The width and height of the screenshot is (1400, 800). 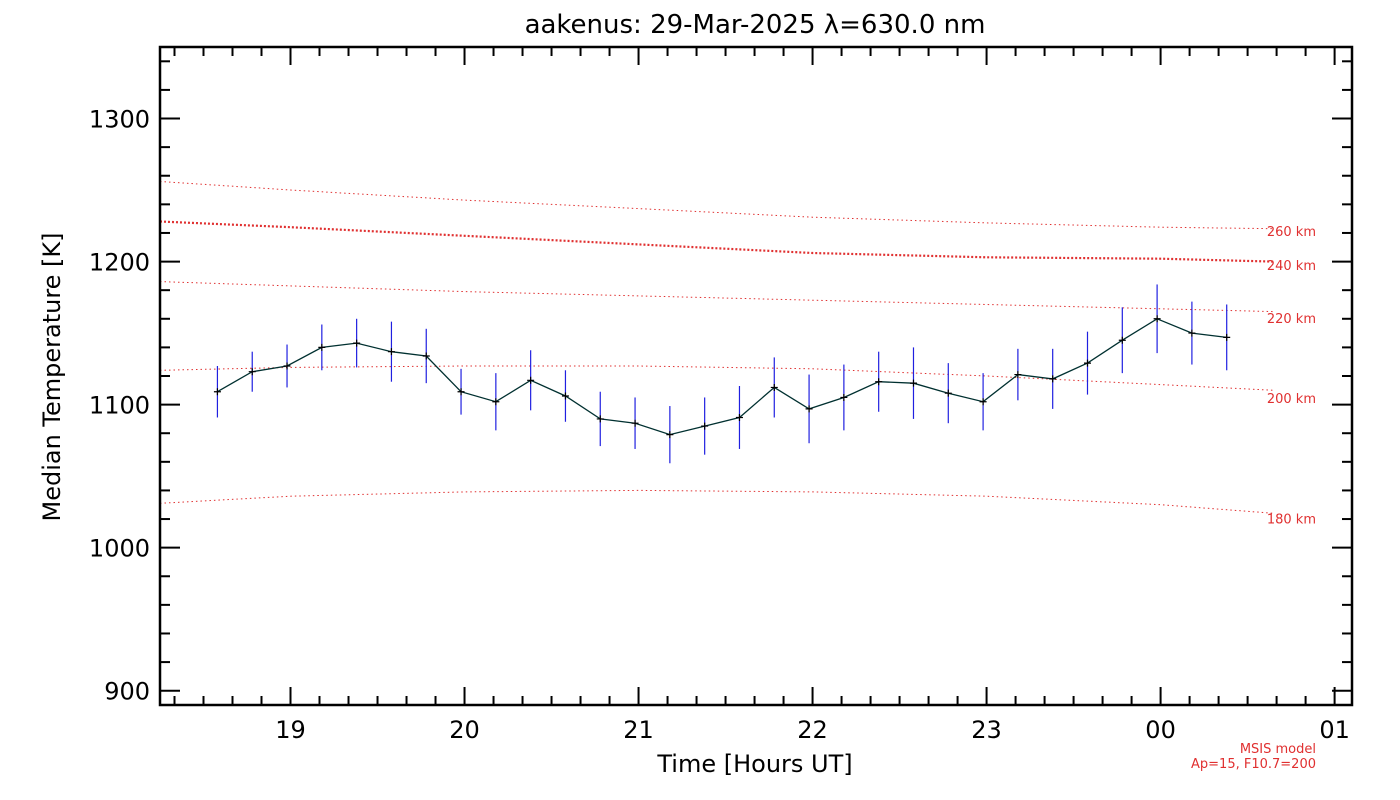 I want to click on x-tick-label-0: 19, so click(x=290, y=730).